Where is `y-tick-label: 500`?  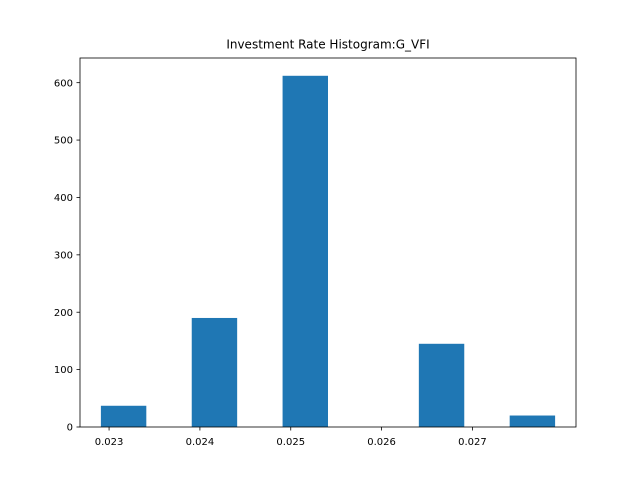
y-tick-label: 500 is located at coordinates (63, 141).